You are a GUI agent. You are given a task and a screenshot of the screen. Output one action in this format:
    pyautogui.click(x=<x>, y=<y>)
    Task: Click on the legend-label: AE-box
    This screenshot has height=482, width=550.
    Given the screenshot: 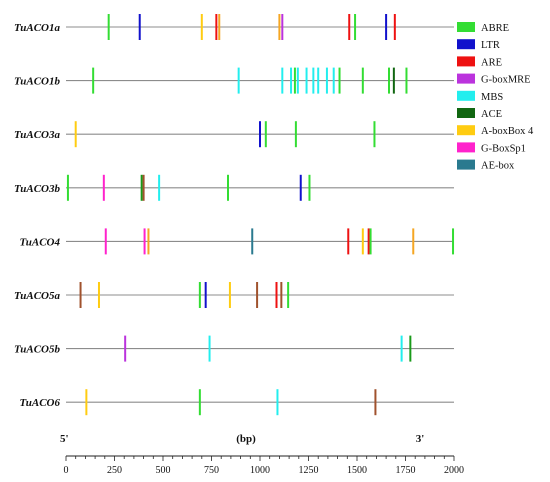 What is the action you would take?
    pyautogui.click(x=498, y=166)
    